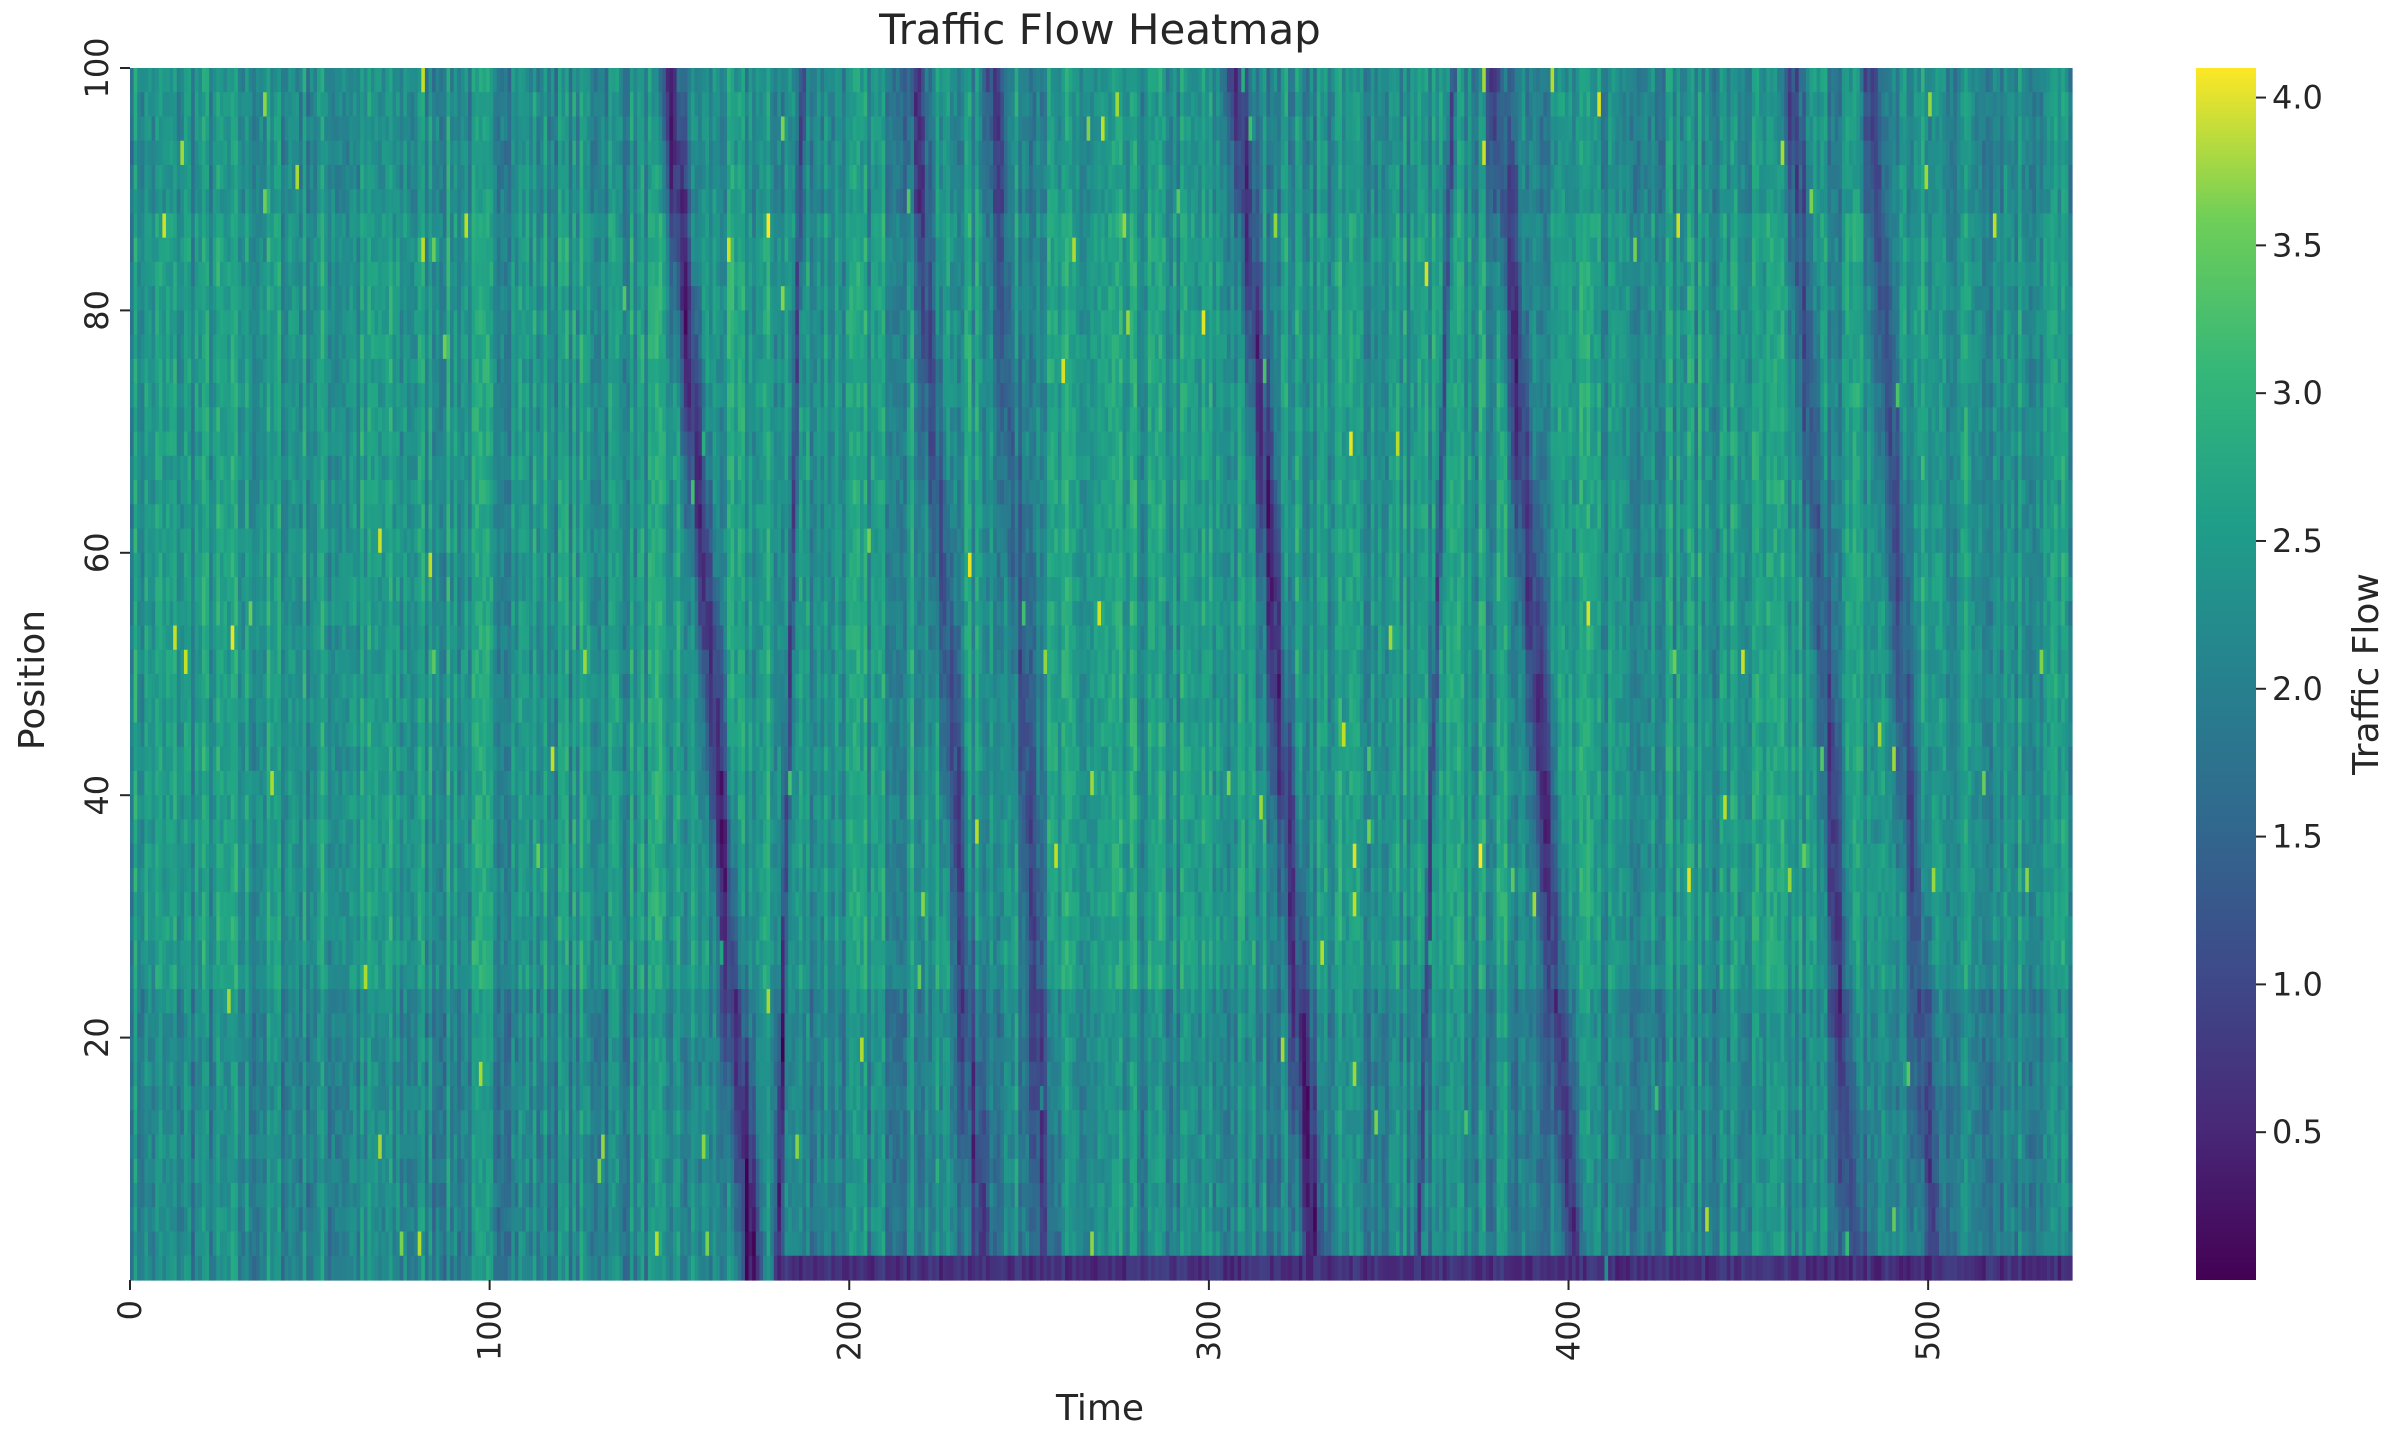 The height and width of the screenshot is (1439, 2390). I want to click on x-axis-label: Time, so click(1099, 1408).